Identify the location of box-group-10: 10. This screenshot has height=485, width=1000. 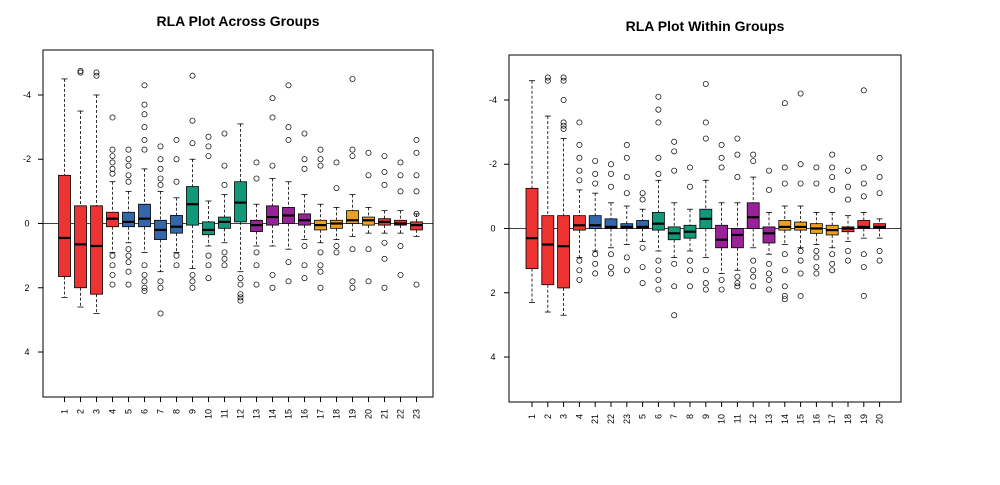
(208, 276).